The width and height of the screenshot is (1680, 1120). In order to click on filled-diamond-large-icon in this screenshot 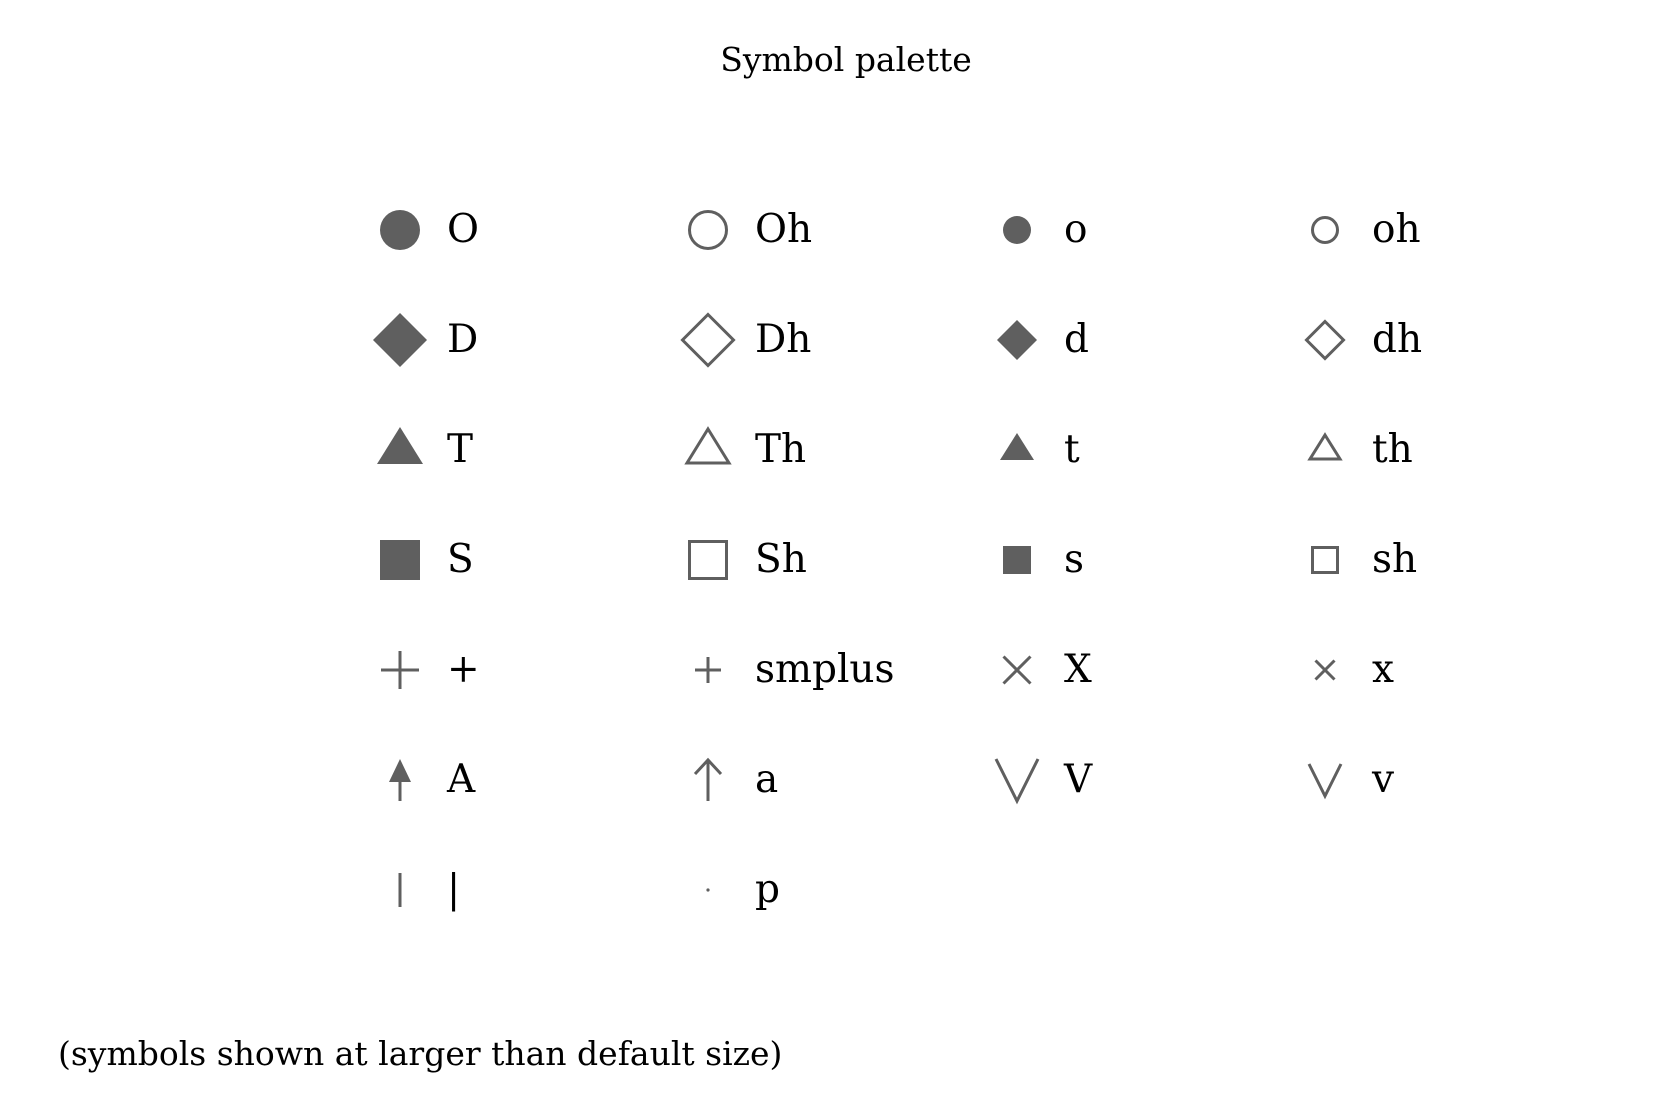, I will do `click(400, 340)`.